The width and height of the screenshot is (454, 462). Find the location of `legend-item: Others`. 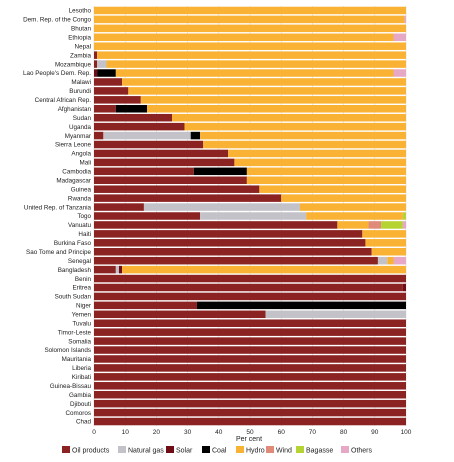

legend-item: Others is located at coordinates (357, 450).